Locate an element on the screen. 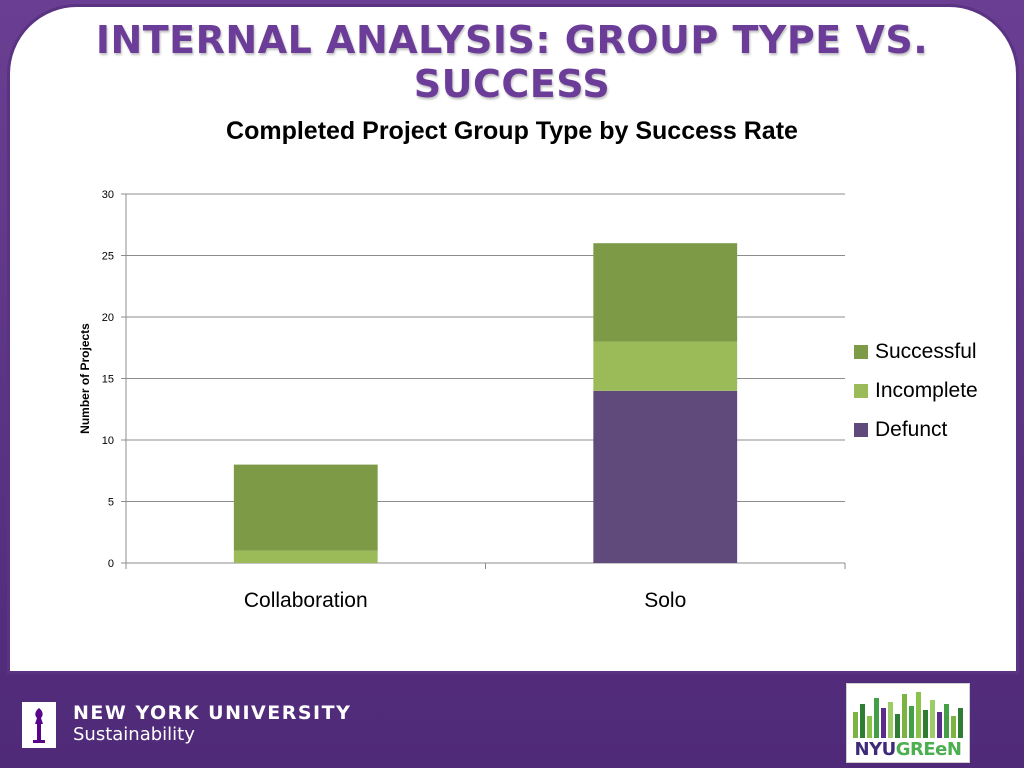 The width and height of the screenshot is (1024, 768). y-tick-label: 30 is located at coordinates (108, 195).